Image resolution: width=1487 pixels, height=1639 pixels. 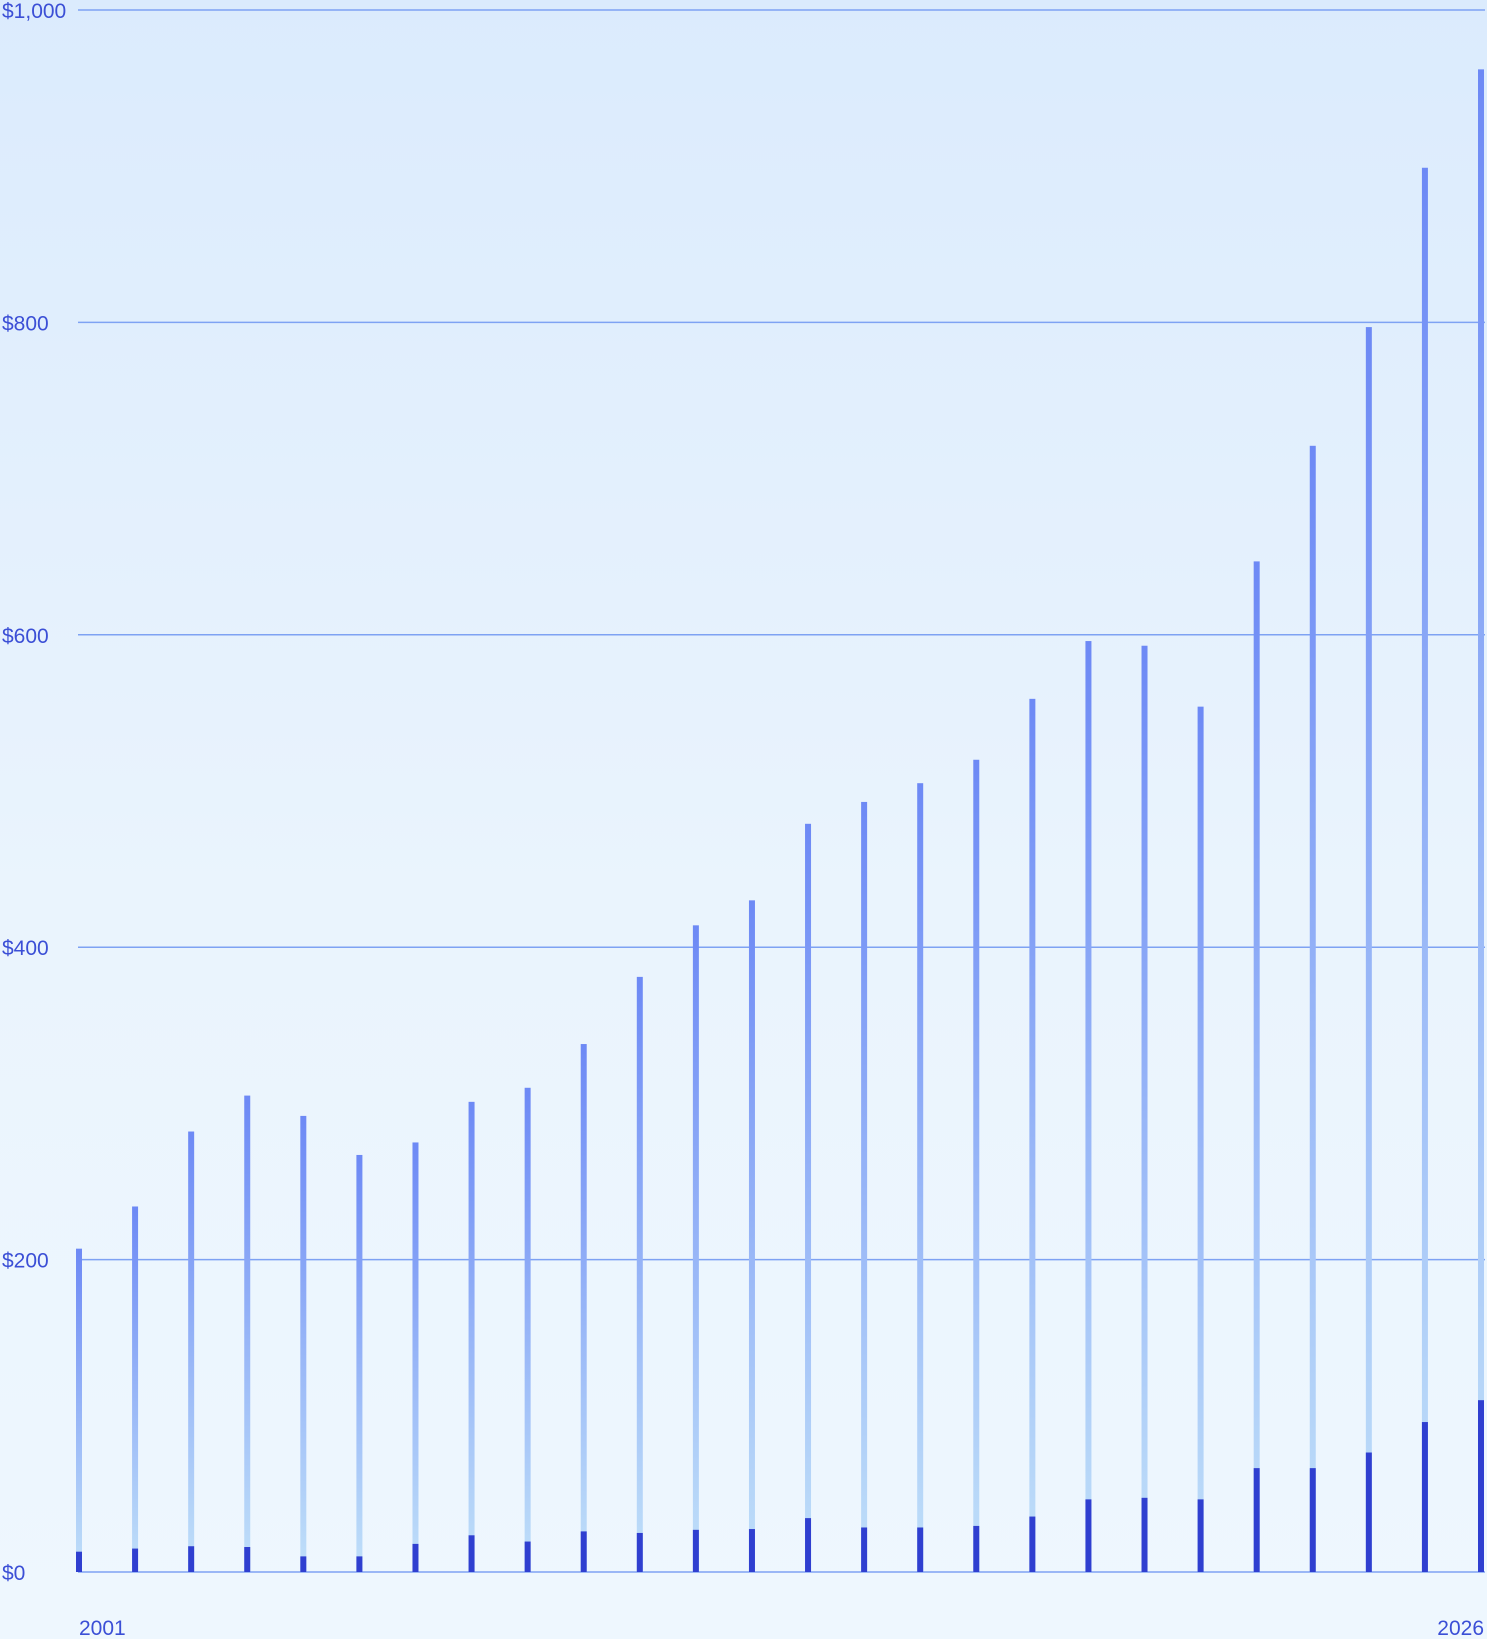 I want to click on y-tick-label: $600, so click(x=25, y=636).